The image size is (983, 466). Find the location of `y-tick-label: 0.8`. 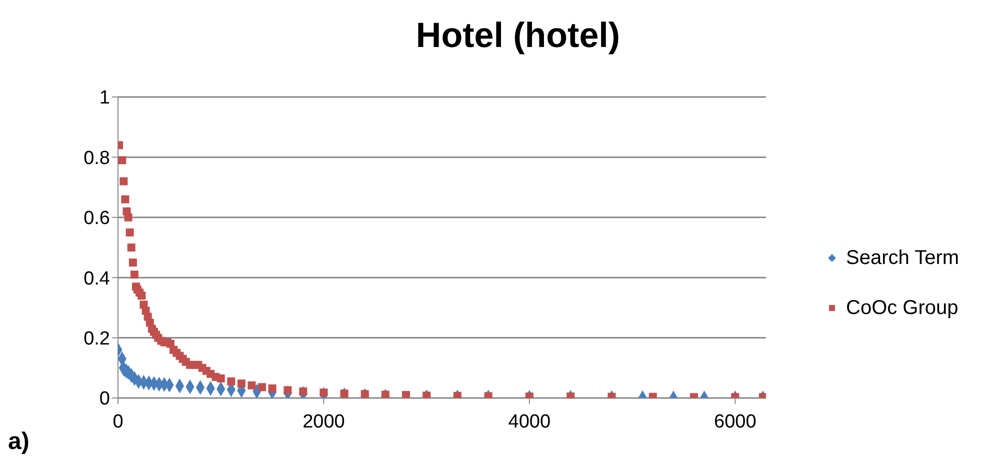

y-tick-label: 0.8 is located at coordinates (97, 158).